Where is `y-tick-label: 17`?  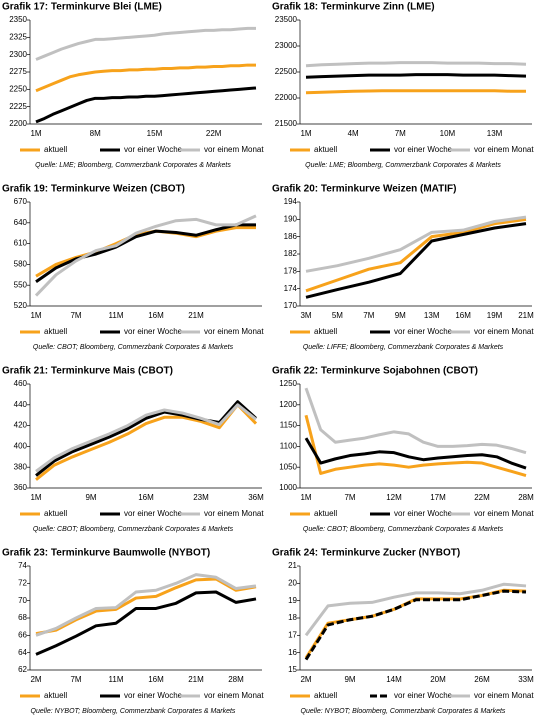
y-tick-label: 17 is located at coordinates (292, 634).